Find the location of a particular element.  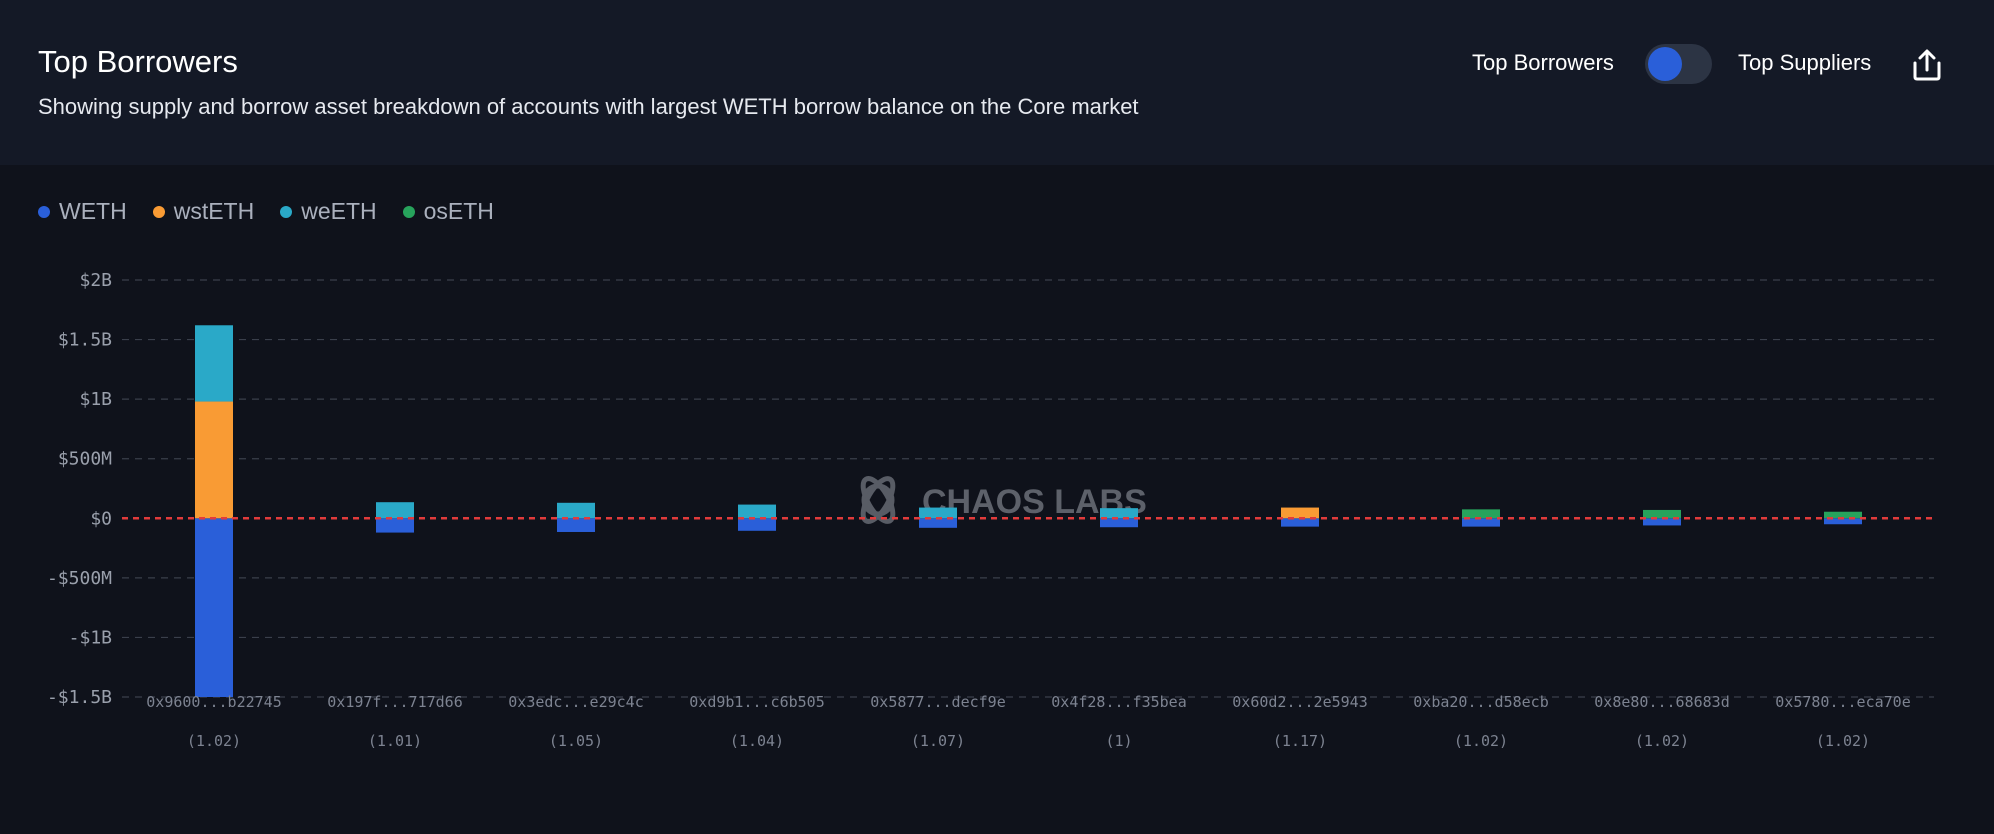

y-tick-label: -$1B is located at coordinates (90, 637).